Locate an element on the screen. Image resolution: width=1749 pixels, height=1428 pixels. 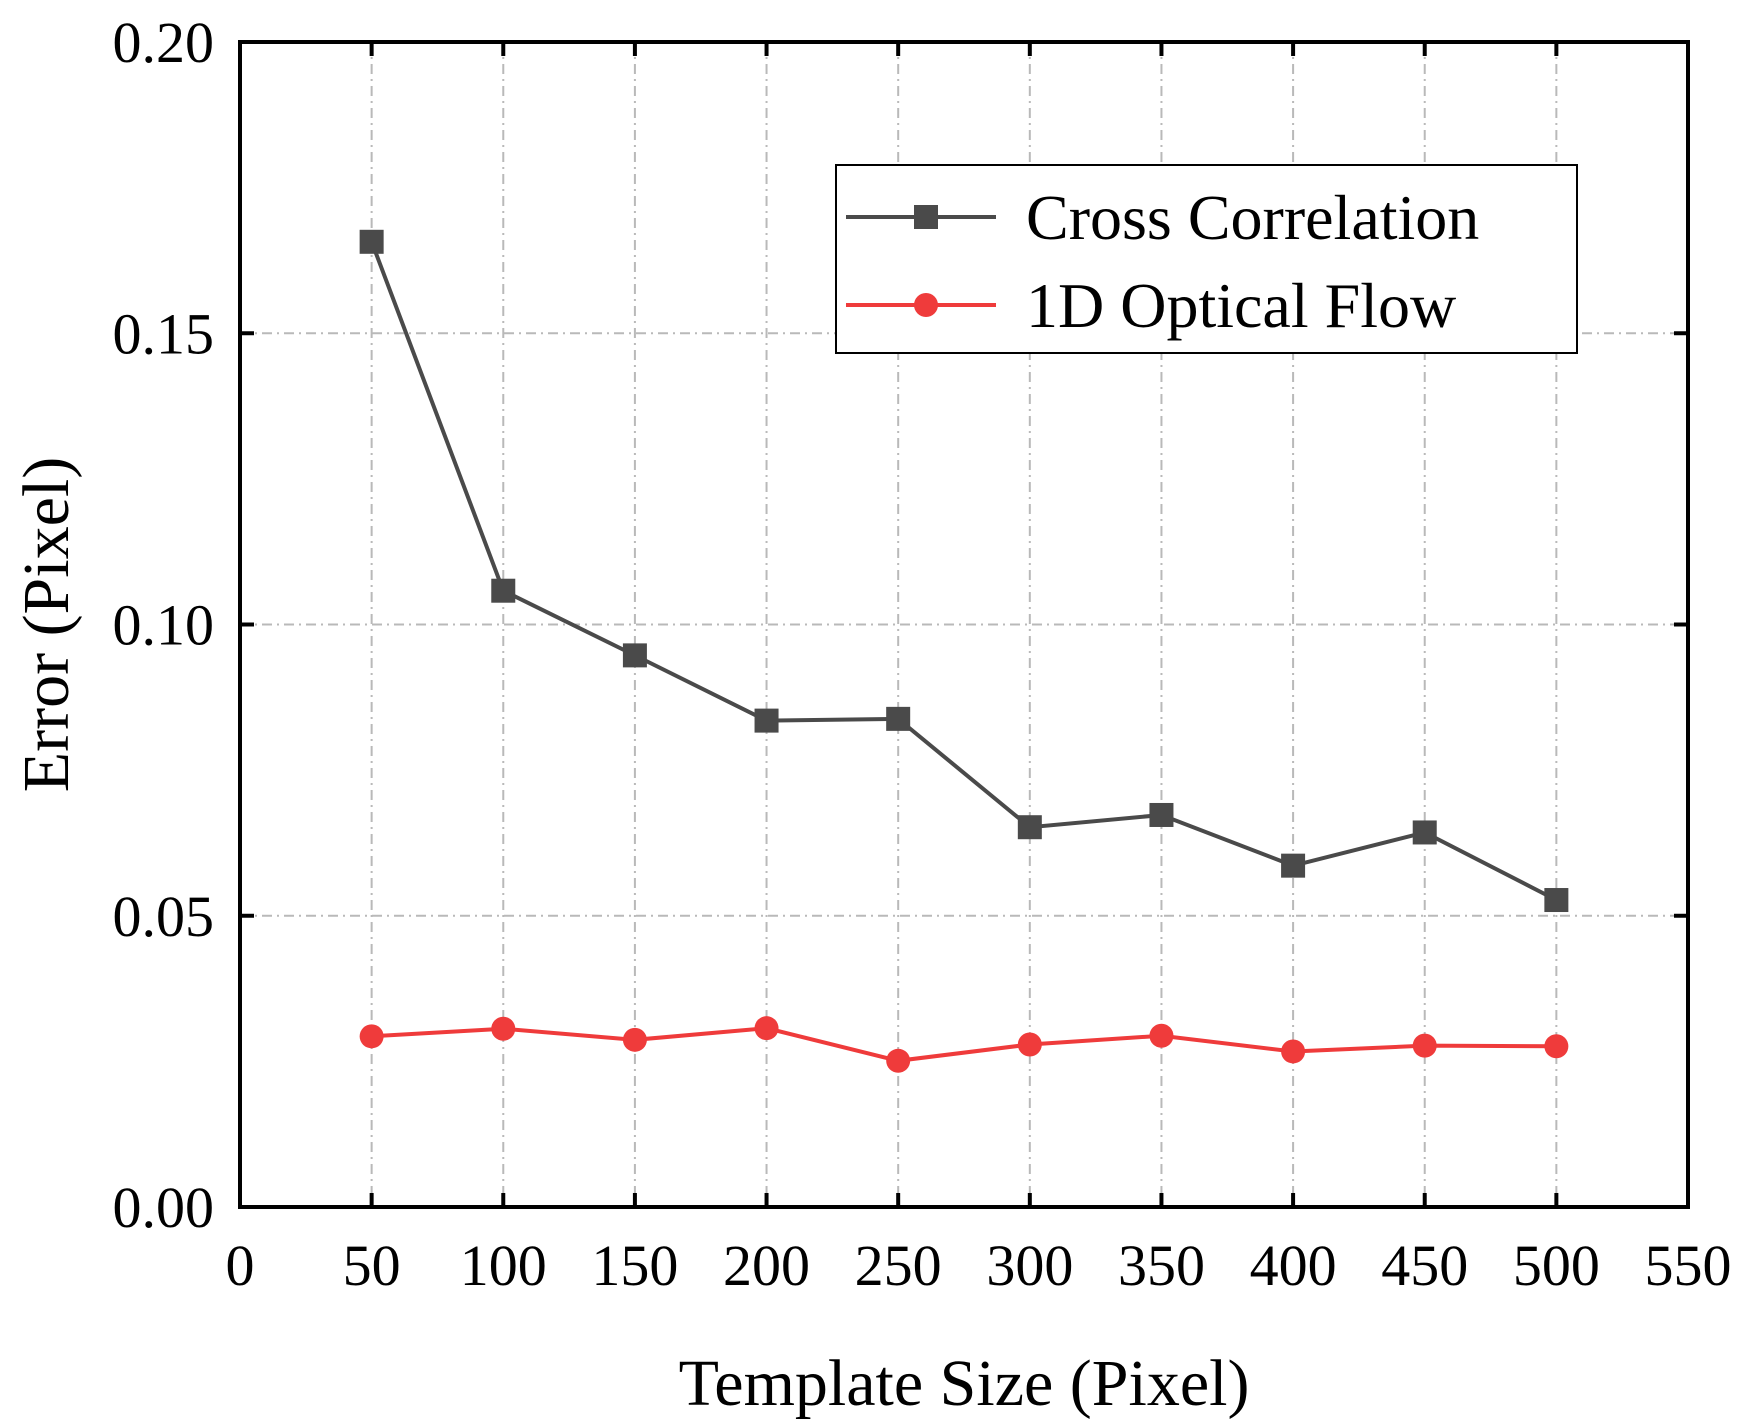
x-tick-label: 100 is located at coordinates (503, 1265).